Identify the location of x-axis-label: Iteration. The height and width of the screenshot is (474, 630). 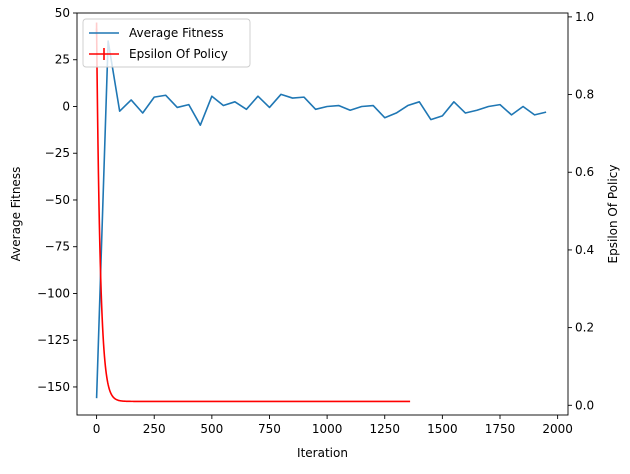
(322, 453).